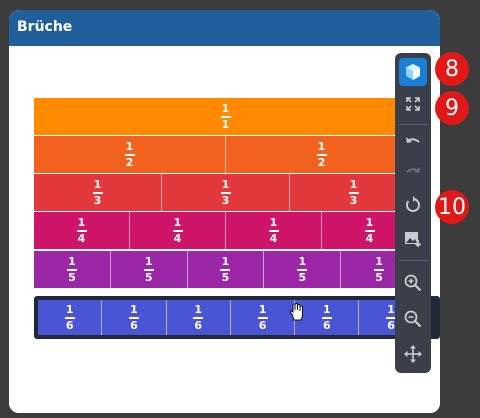 The width and height of the screenshot is (480, 418). Describe the element at coordinates (413, 319) in the screenshot. I see `zoom-out-button` at that location.